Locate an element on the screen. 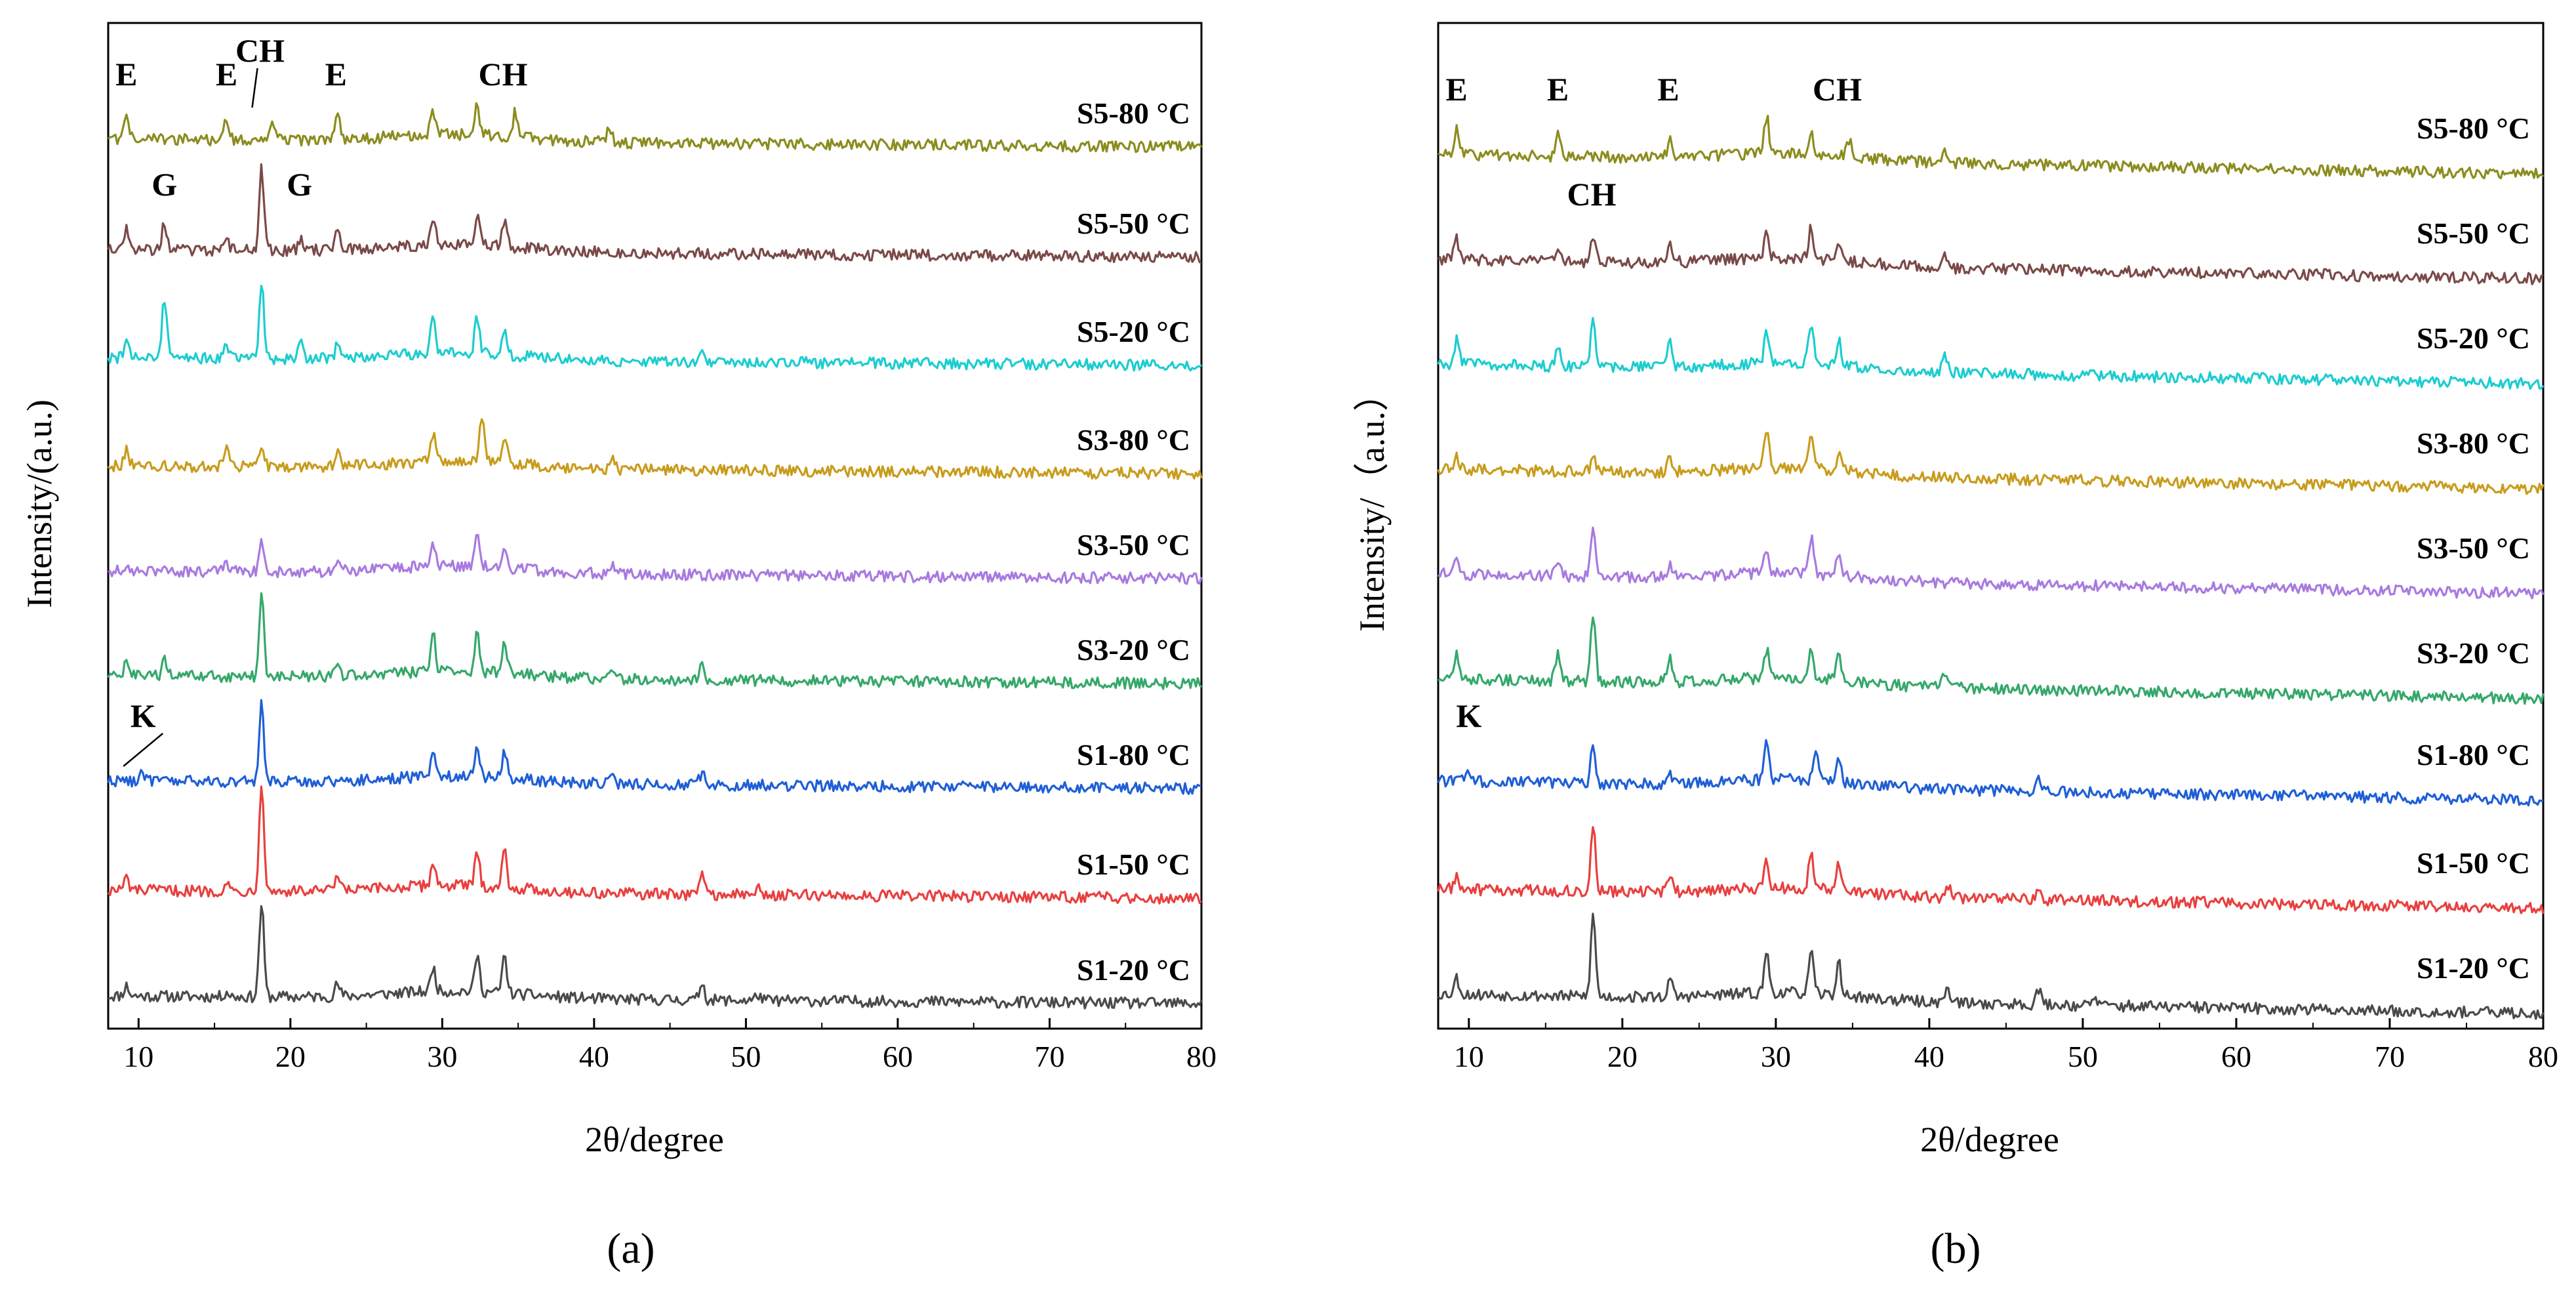 Image resolution: width=2576 pixels, height=1293 pixels. panel-b-caption: (b) is located at coordinates (1956, 1249).